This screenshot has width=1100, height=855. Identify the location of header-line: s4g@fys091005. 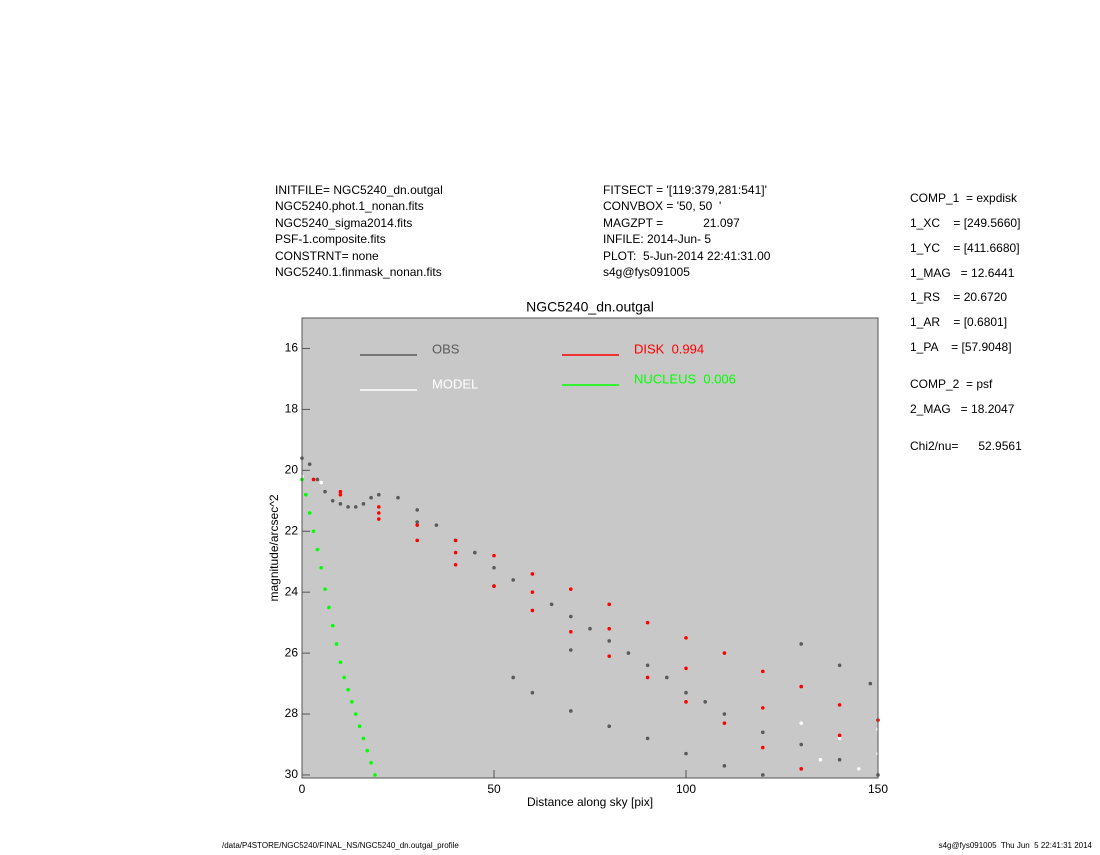
(646, 272).